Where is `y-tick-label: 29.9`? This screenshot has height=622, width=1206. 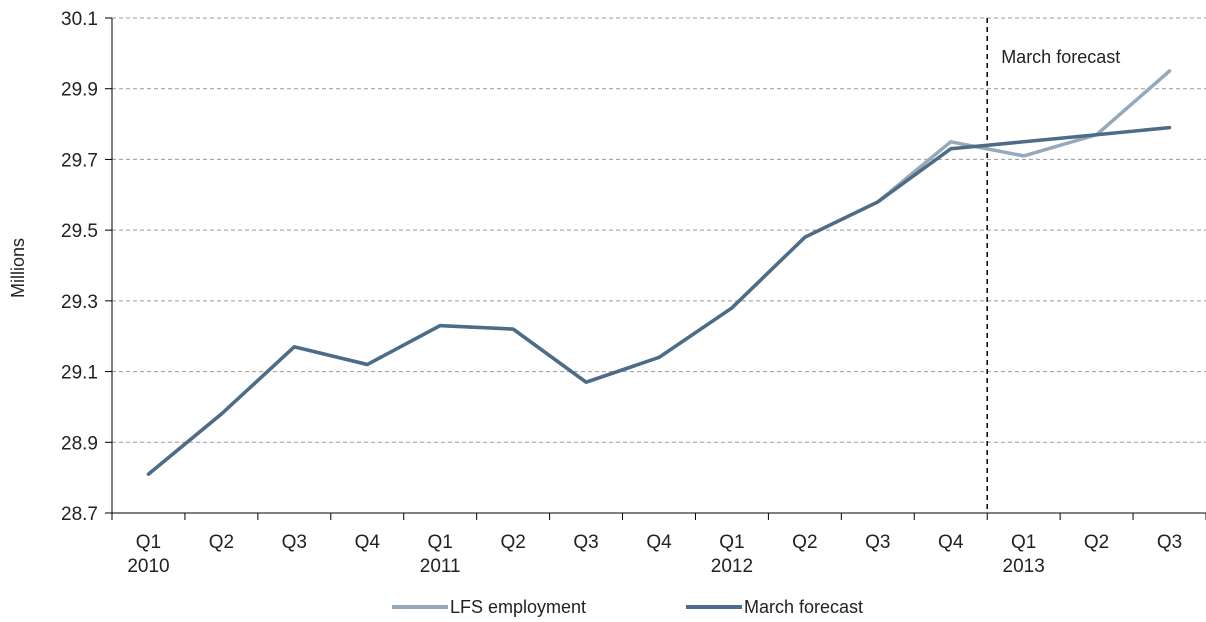 y-tick-label: 29.9 is located at coordinates (79, 90).